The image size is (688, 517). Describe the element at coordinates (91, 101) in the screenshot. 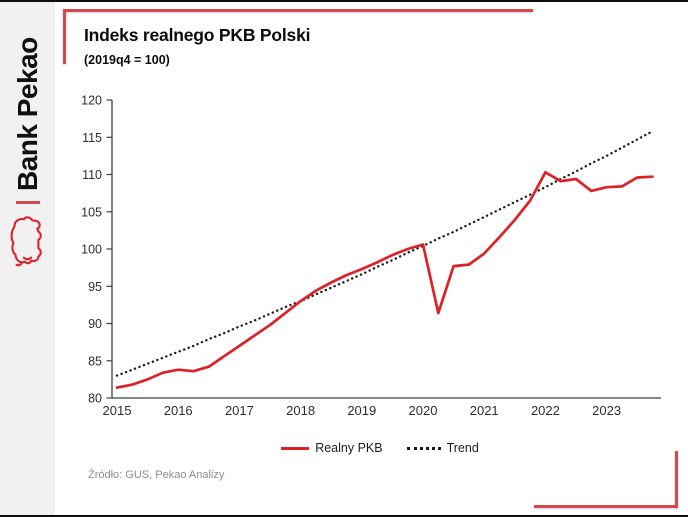

I see `y-tick-label: 120` at that location.